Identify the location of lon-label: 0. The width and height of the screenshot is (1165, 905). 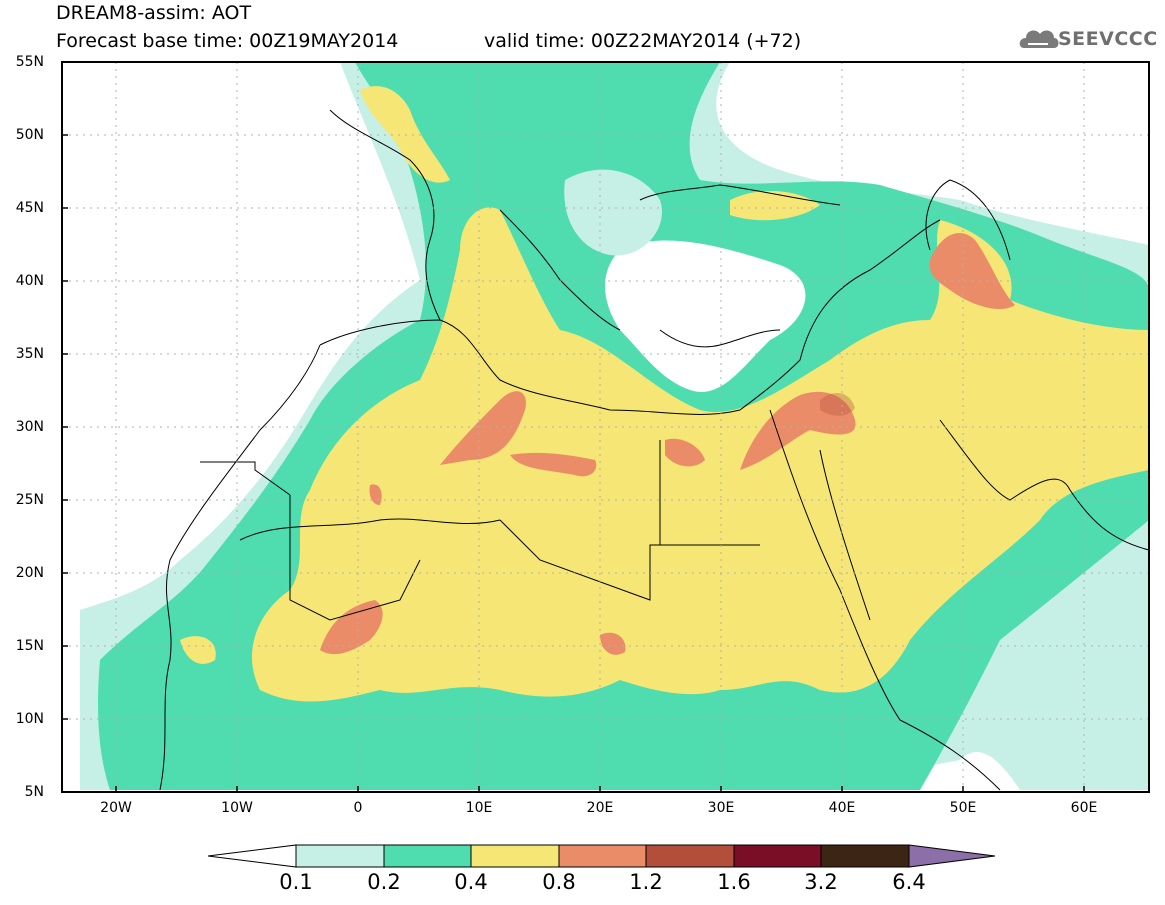
(358, 808).